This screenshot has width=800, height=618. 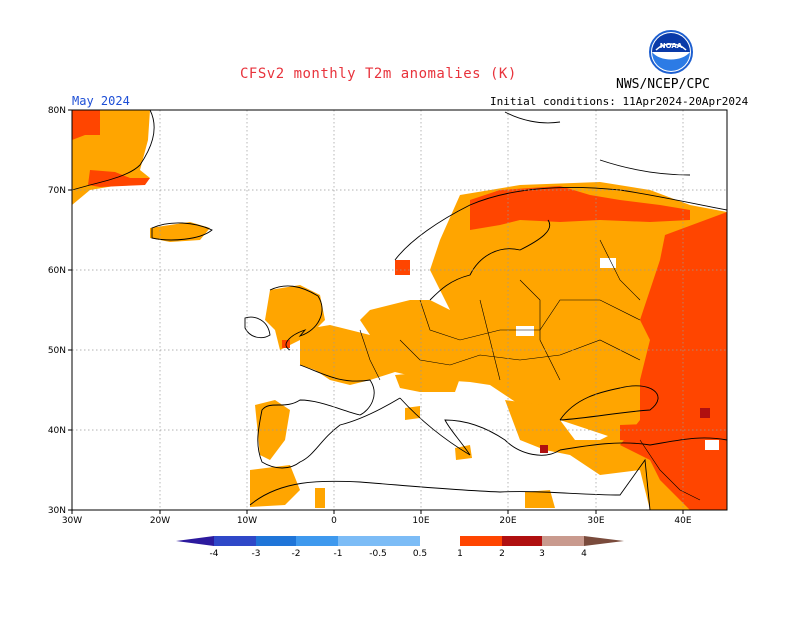 I want to click on colorbar-right-arrow, so click(x=604, y=541).